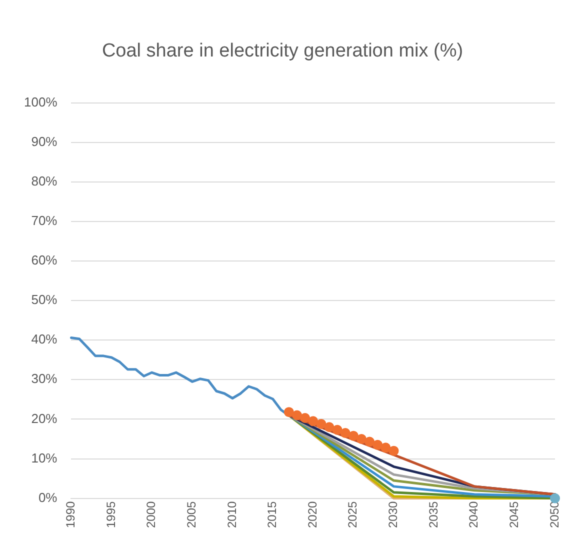 This screenshot has height=536, width=585. I want to click on y-tick-label: 60%, so click(44, 260).